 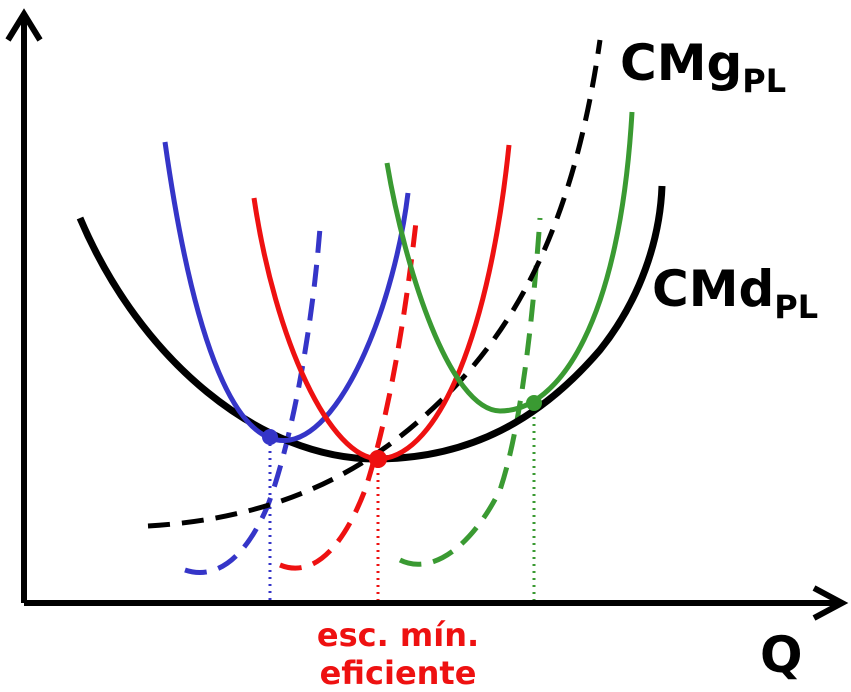 I want to click on minimum-efficient-scale-point, so click(x=378, y=459).